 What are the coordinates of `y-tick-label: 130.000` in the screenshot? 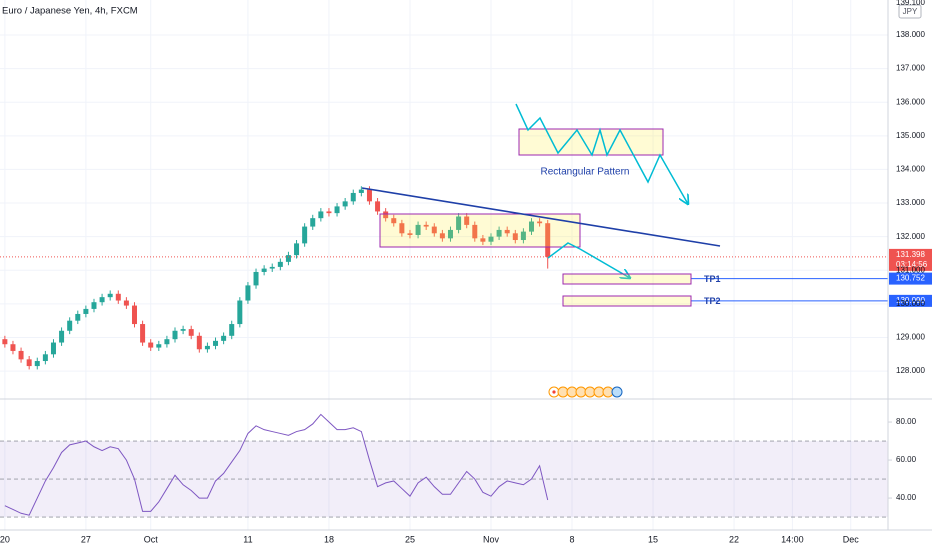 It's located at (910, 303).